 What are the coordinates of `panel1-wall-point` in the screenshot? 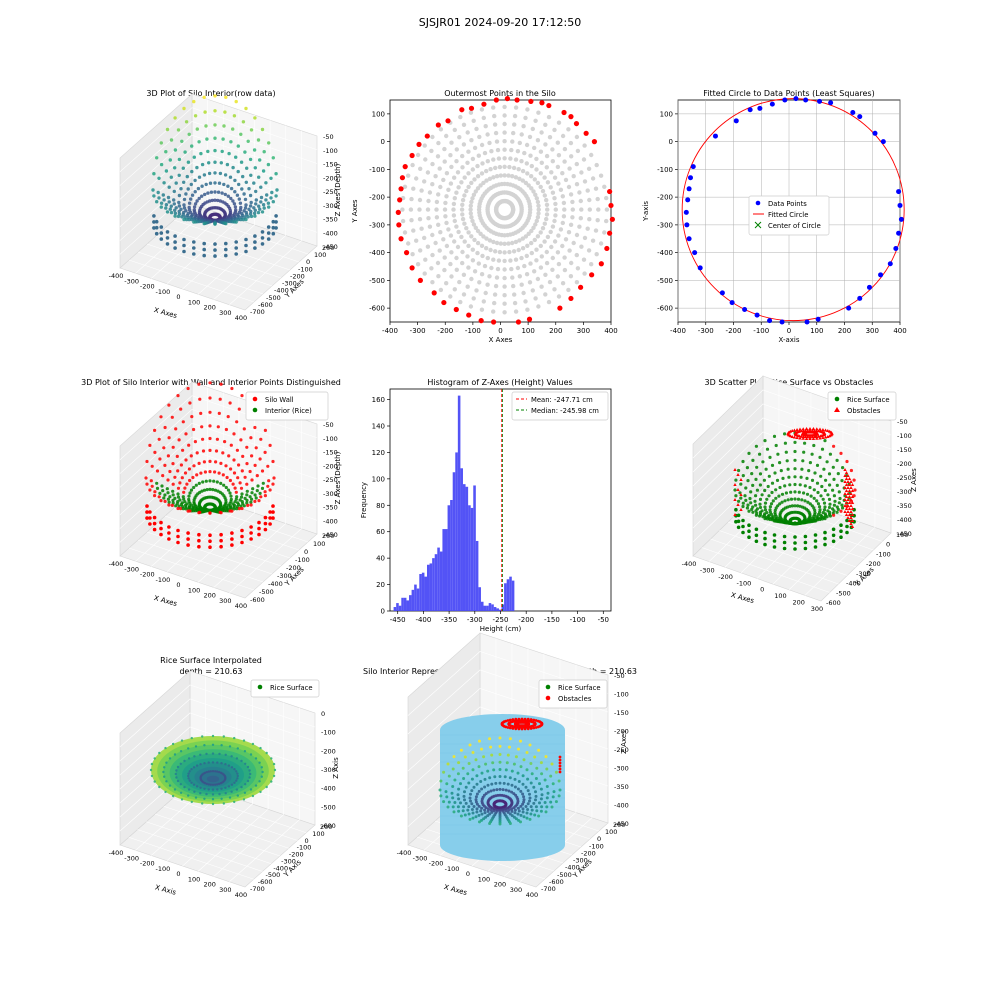 It's located at (184, 251).